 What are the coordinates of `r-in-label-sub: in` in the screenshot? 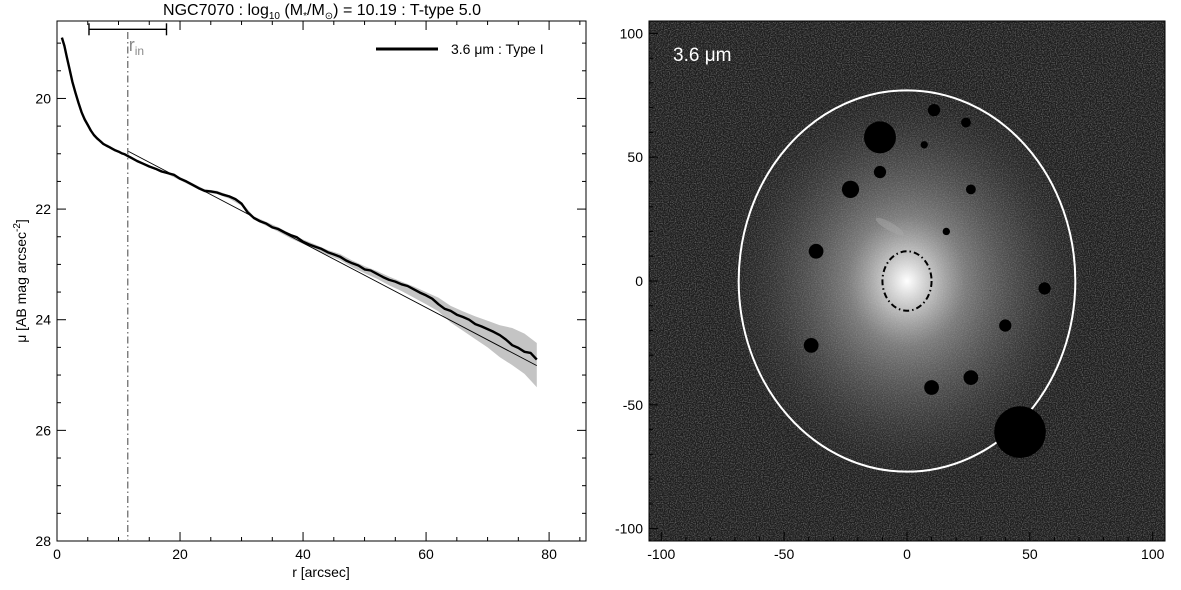 It's located at (139, 51).